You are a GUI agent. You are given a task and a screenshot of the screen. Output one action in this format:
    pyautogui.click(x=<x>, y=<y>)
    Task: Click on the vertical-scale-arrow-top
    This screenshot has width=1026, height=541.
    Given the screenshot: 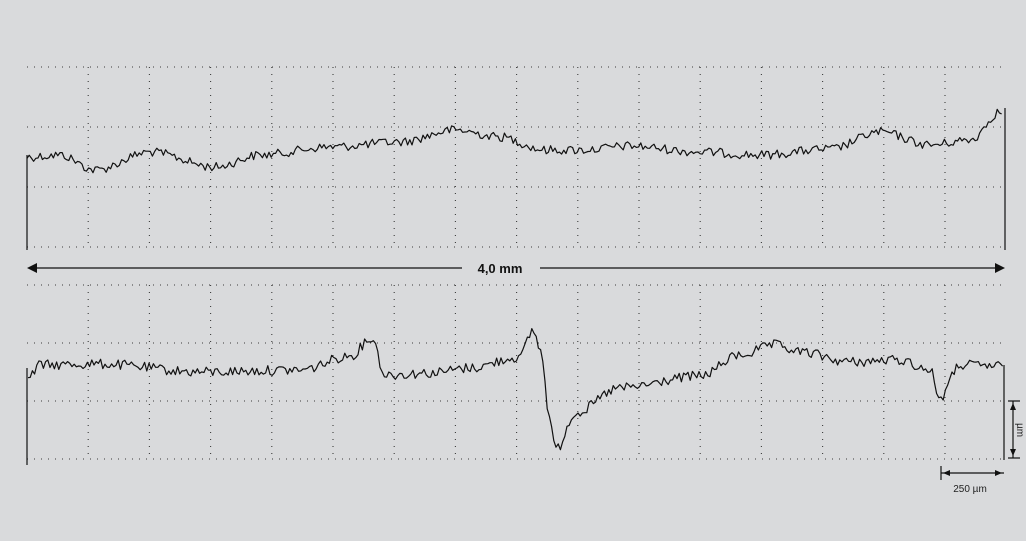 What is the action you would take?
    pyautogui.click(x=1013, y=406)
    